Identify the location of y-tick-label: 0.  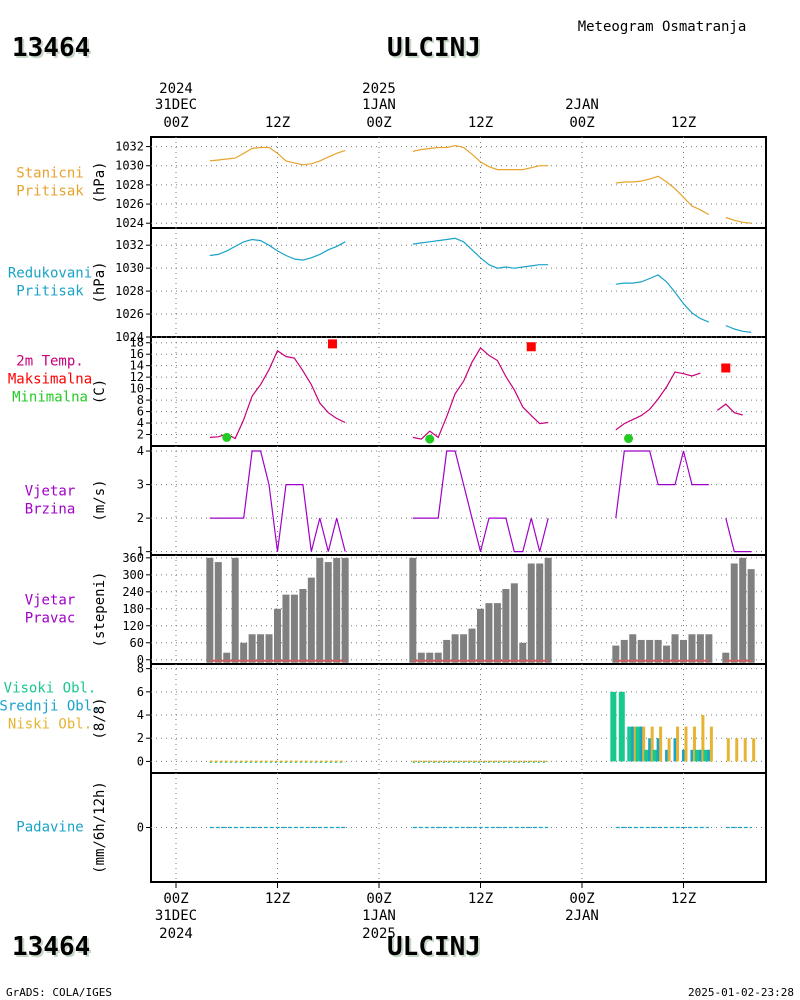
(140, 828).